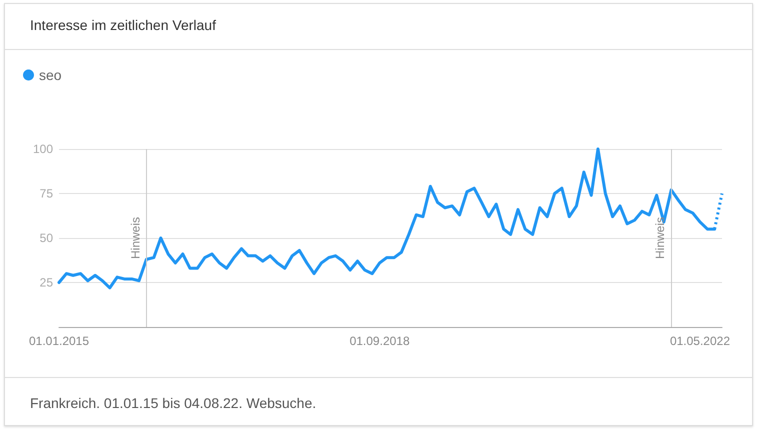  Describe the element at coordinates (59, 341) in the screenshot. I see `x-tick-label: 01.01.2015` at that location.